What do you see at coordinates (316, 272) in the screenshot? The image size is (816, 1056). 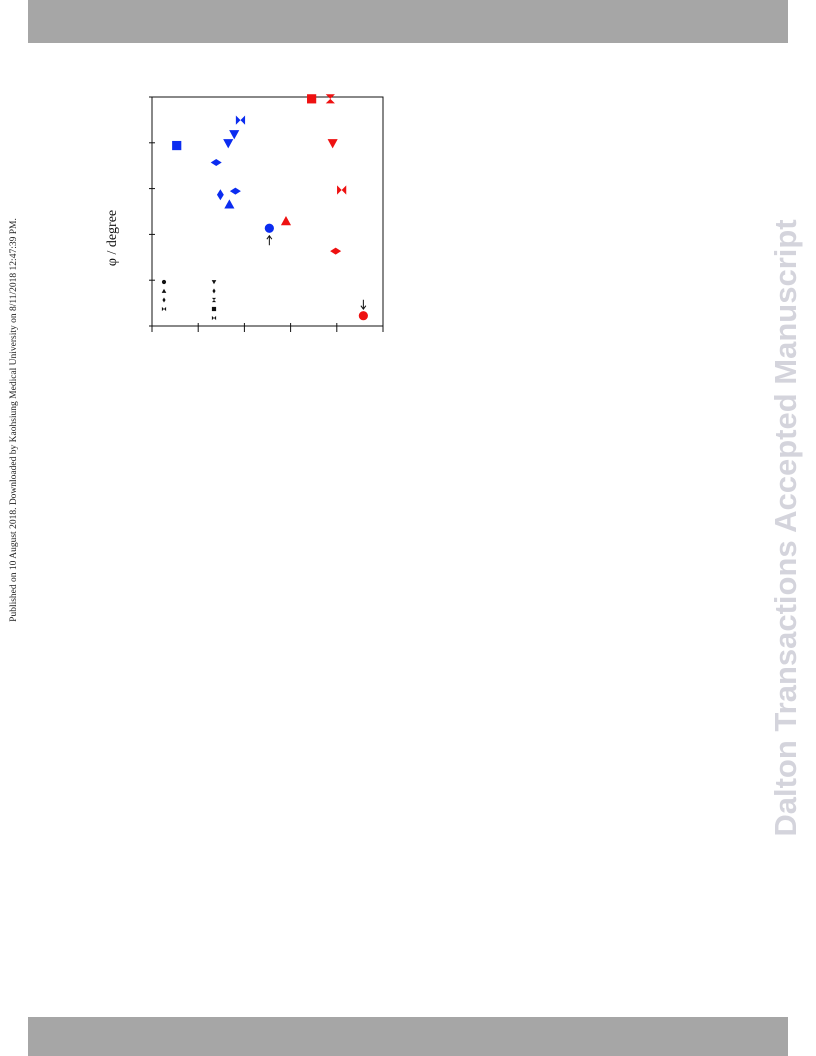 I see `annotations` at bounding box center [316, 272].